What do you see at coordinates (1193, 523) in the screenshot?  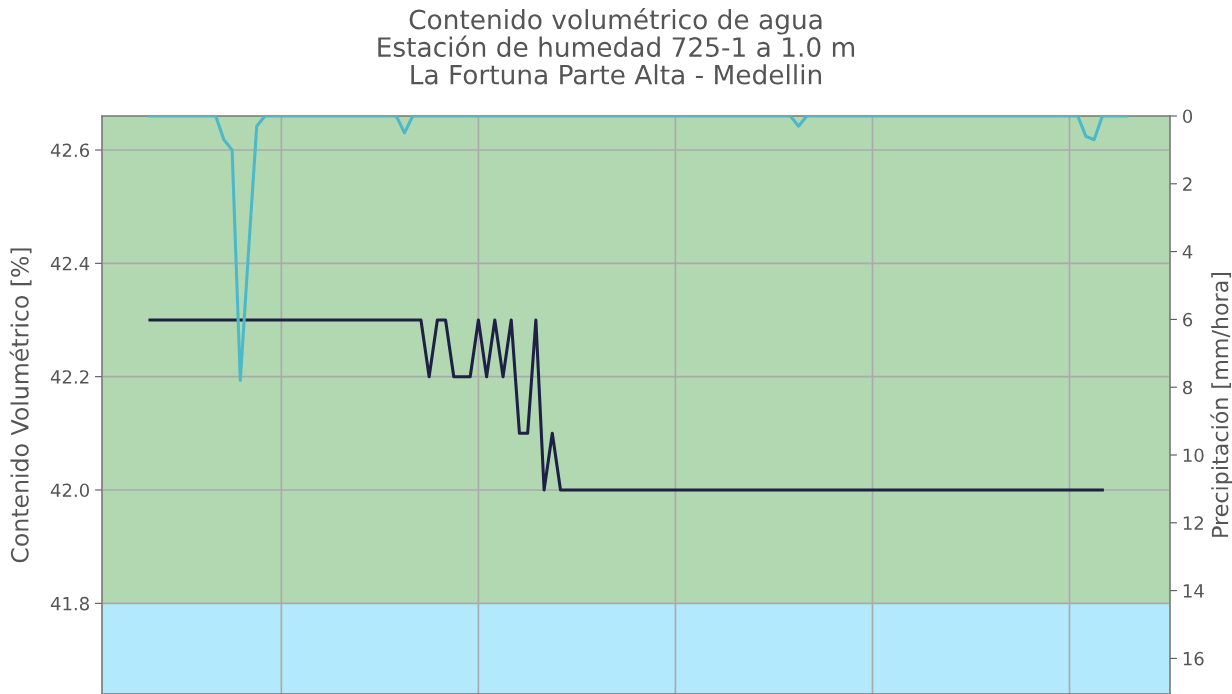 I see `y2-tick-label: 12` at bounding box center [1193, 523].